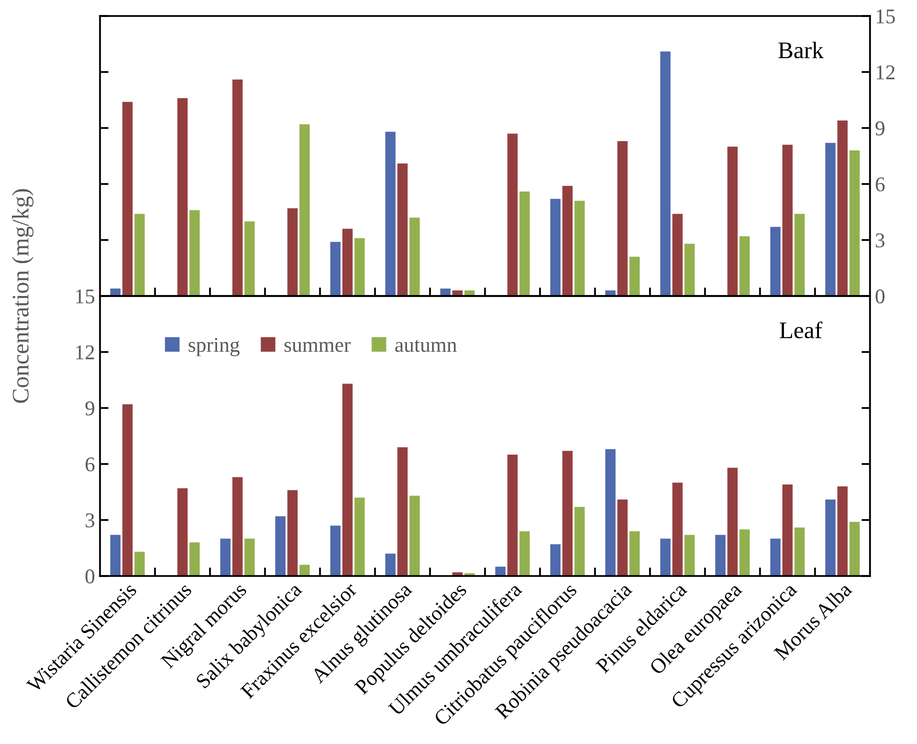  What do you see at coordinates (317, 347) in the screenshot?
I see `legend-label: summer` at bounding box center [317, 347].